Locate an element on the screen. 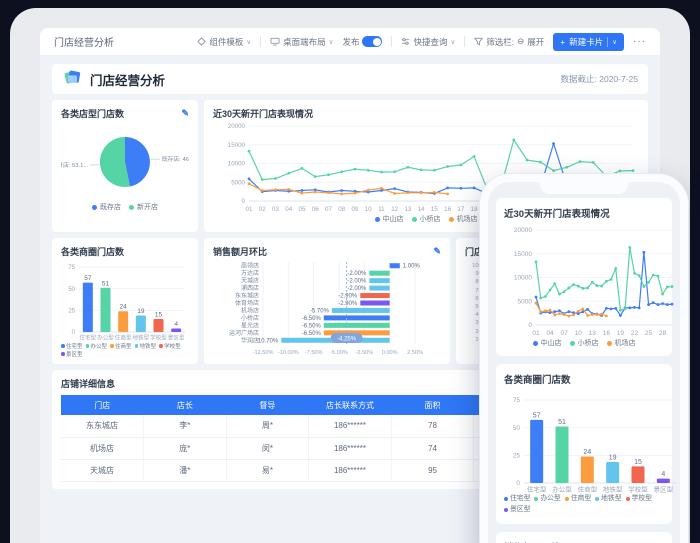 This screenshot has width=700, height=543. svg-text: 机场店 is located at coordinates (250, 310).